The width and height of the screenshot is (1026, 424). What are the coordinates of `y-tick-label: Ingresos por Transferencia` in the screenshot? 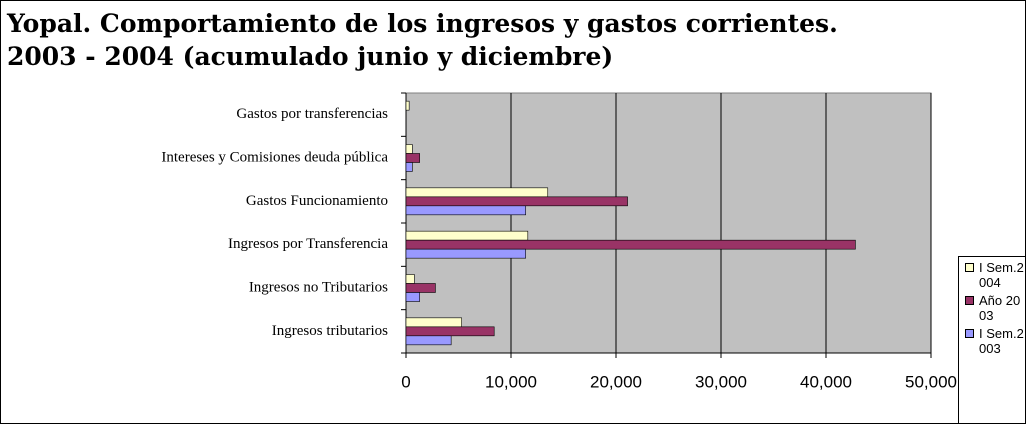 It's located at (308, 244).